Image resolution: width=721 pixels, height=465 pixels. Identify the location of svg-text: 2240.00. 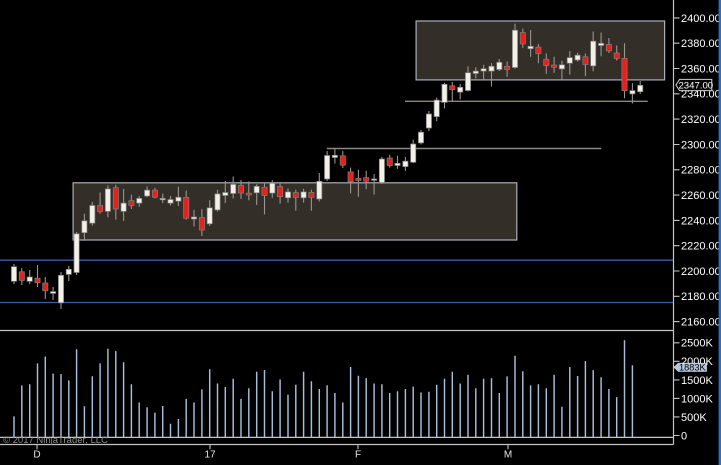
(701, 221).